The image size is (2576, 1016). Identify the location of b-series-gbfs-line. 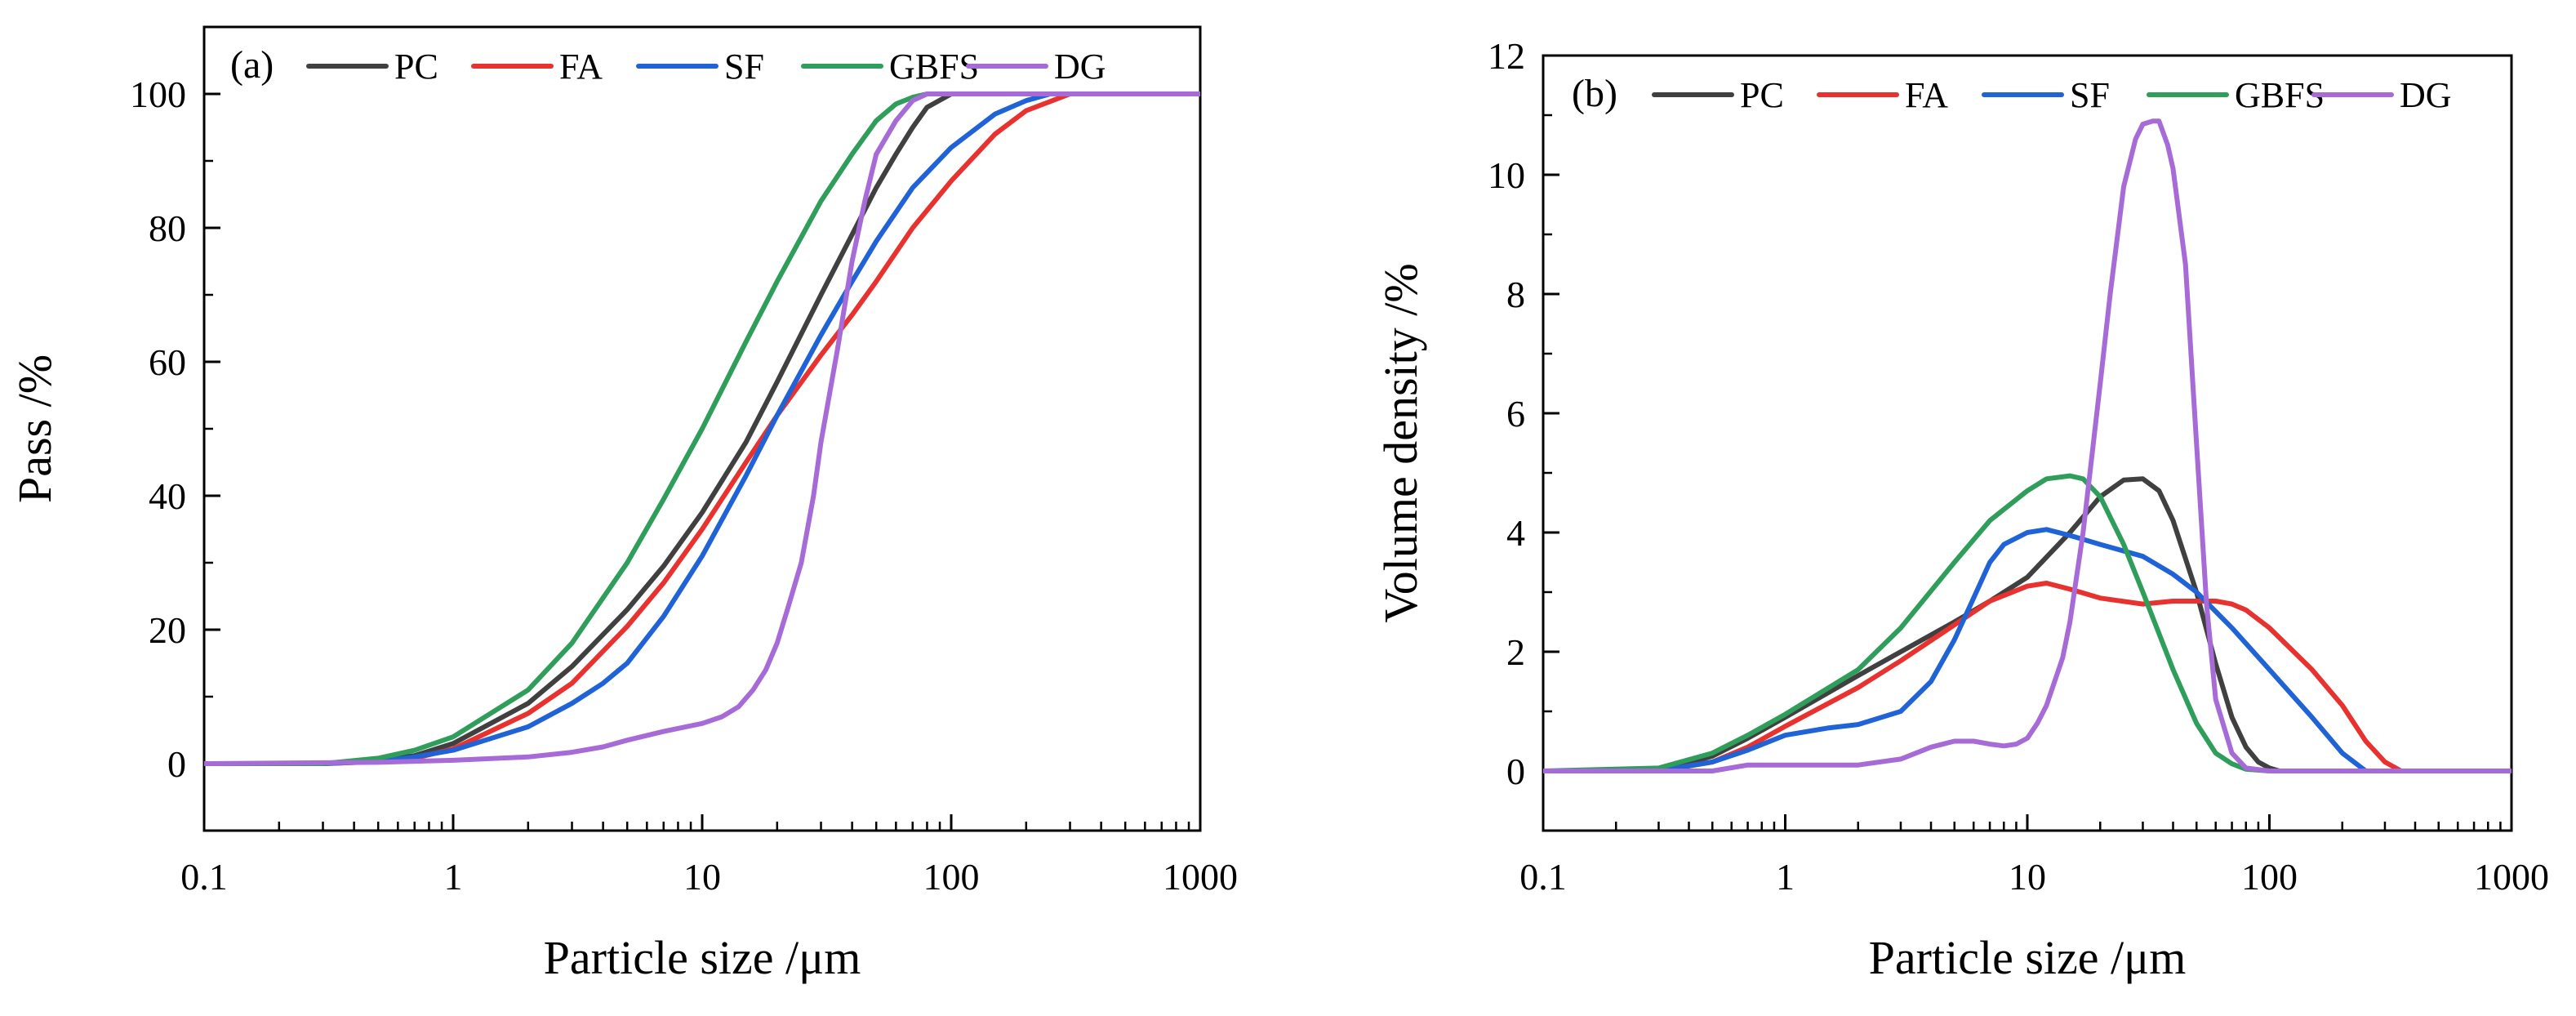
(2027, 623).